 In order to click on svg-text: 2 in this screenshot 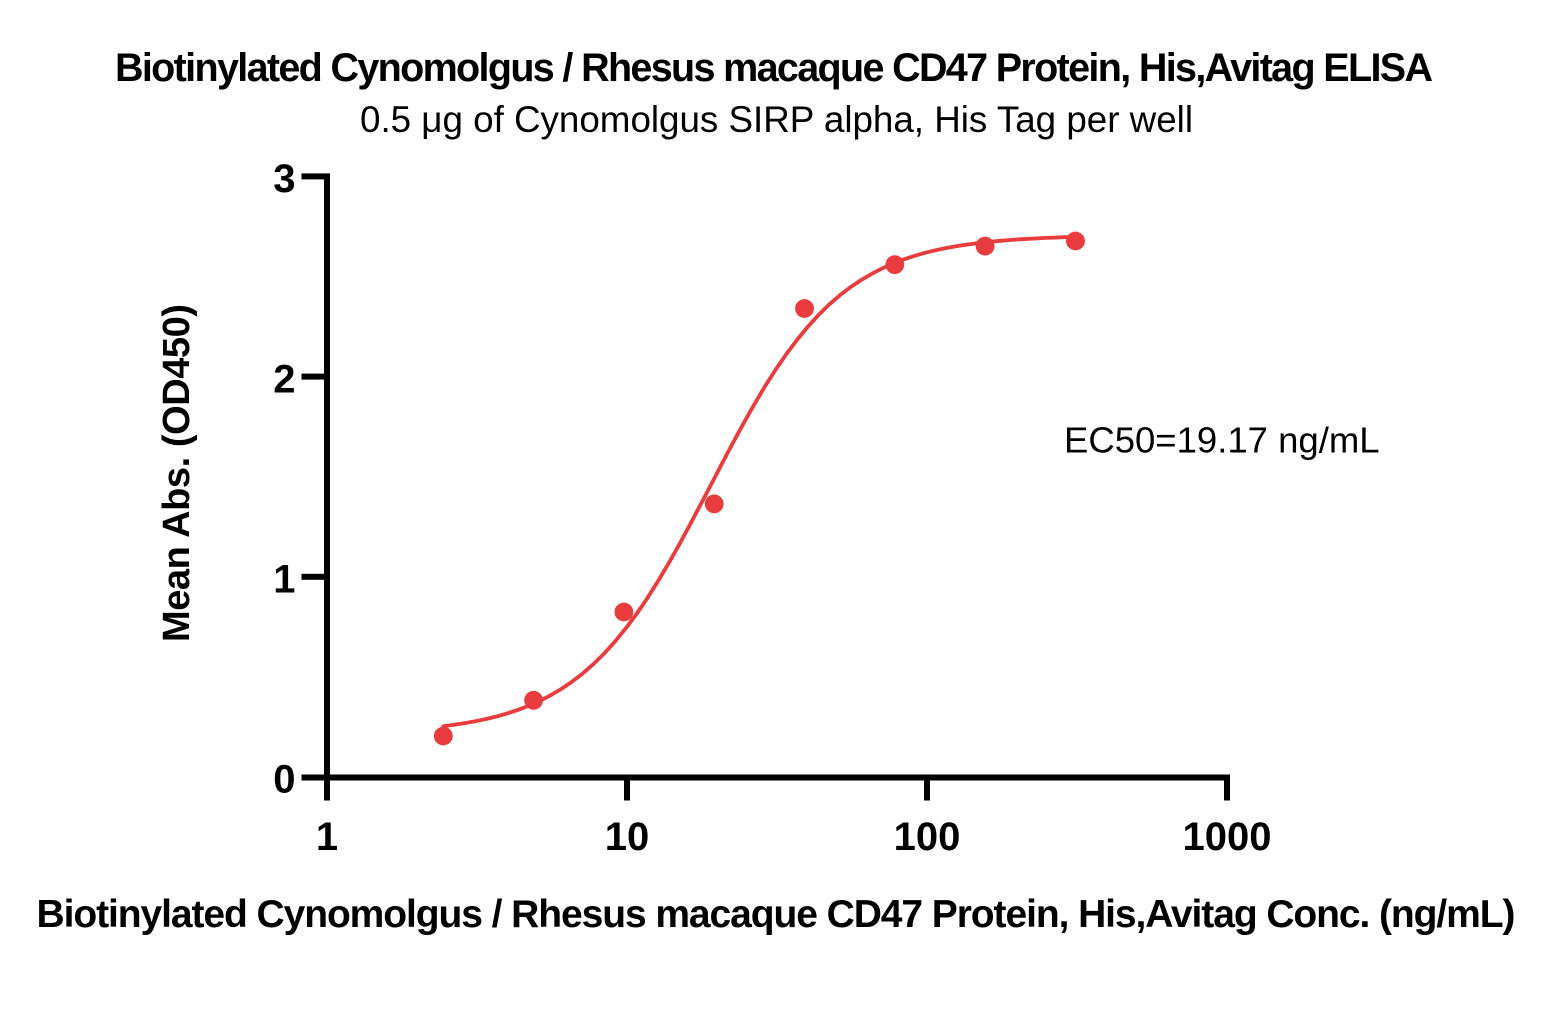, I will do `click(284, 379)`.